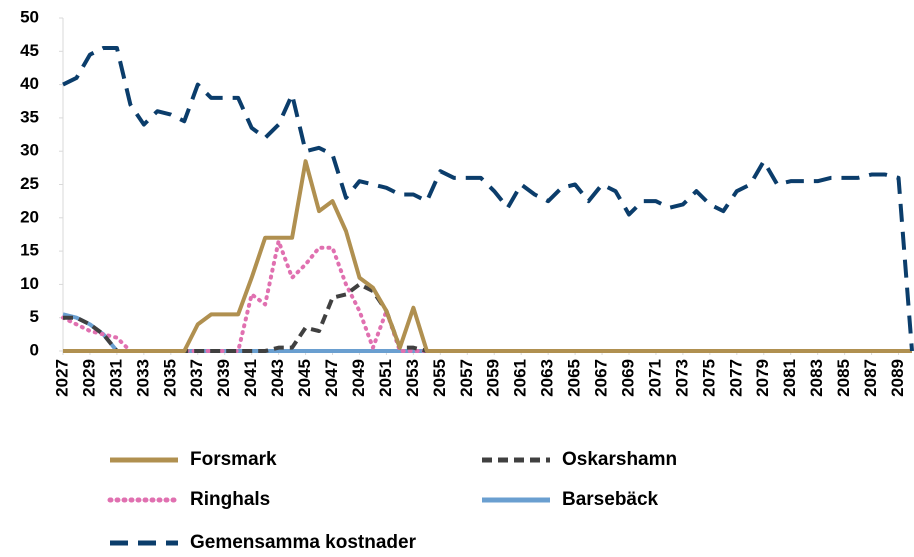 The width and height of the screenshot is (914, 557). What do you see at coordinates (29, 150) in the screenshot?
I see `y-tick-label: 30` at bounding box center [29, 150].